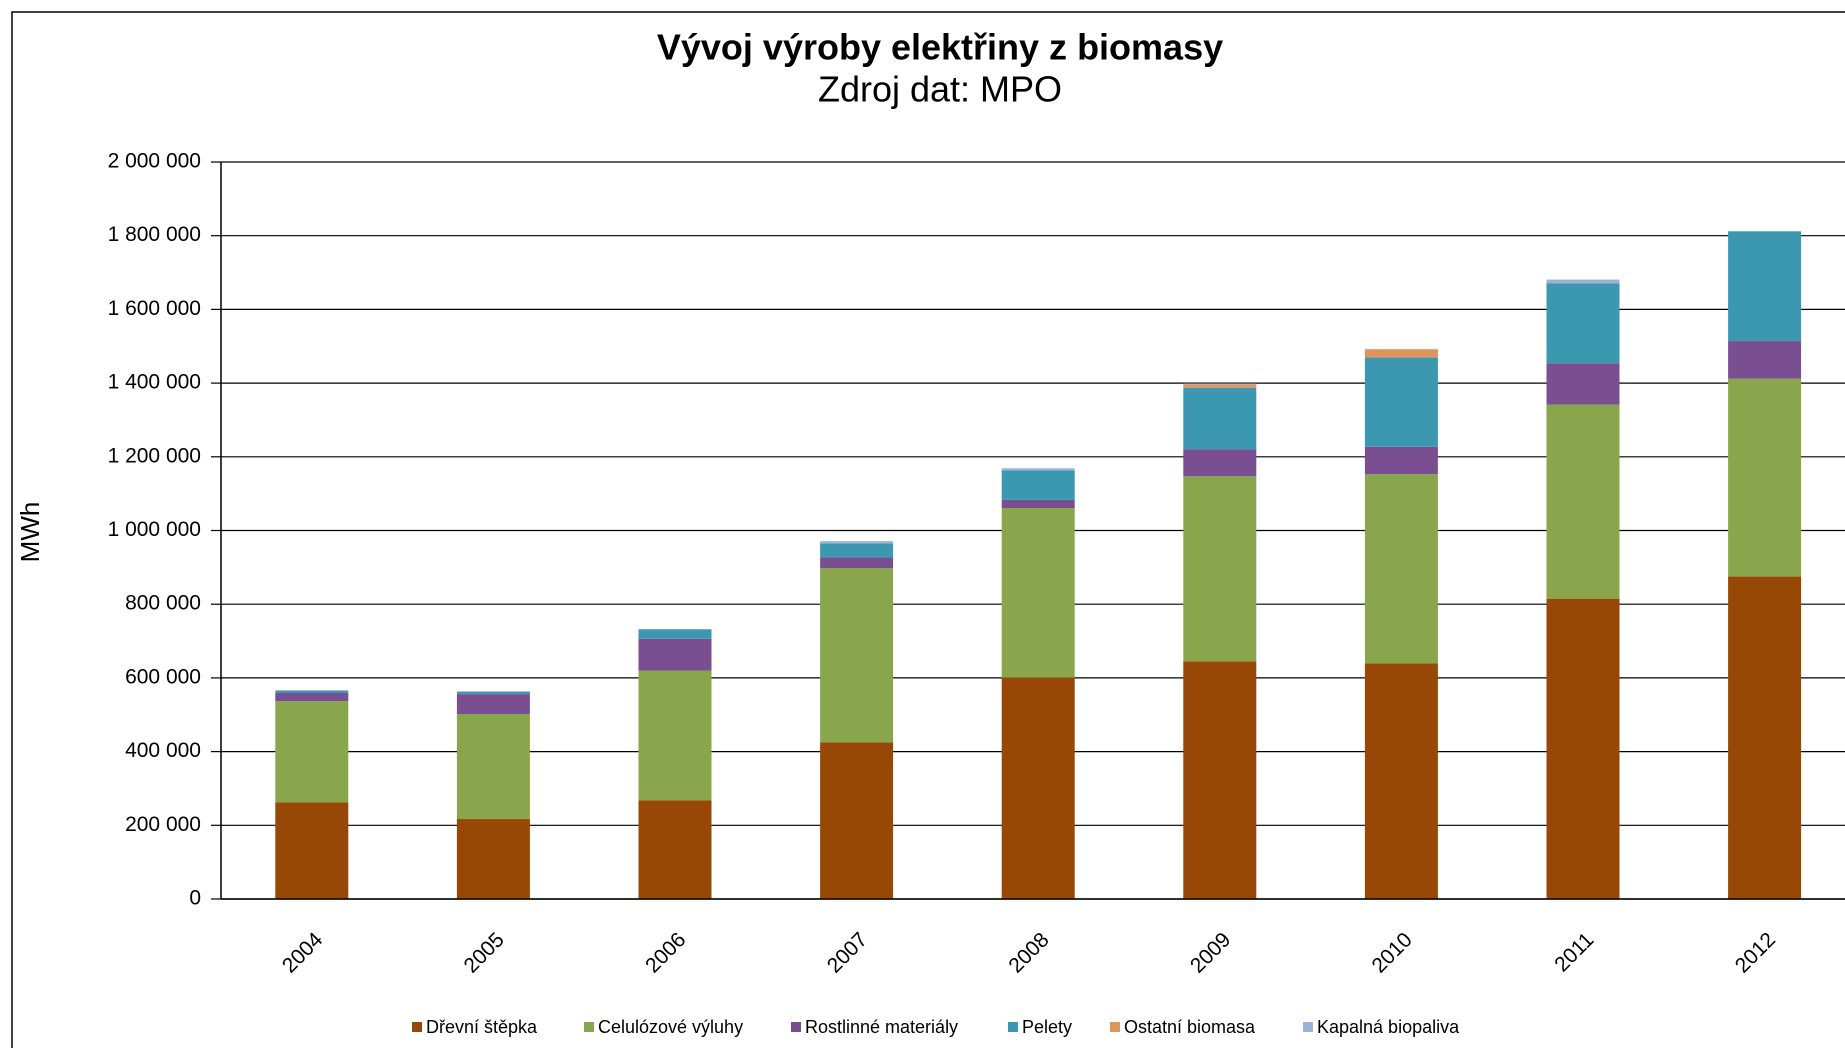  I want to click on chart-title: Vývoj výroby elektřiny z biomasy, so click(940, 47).